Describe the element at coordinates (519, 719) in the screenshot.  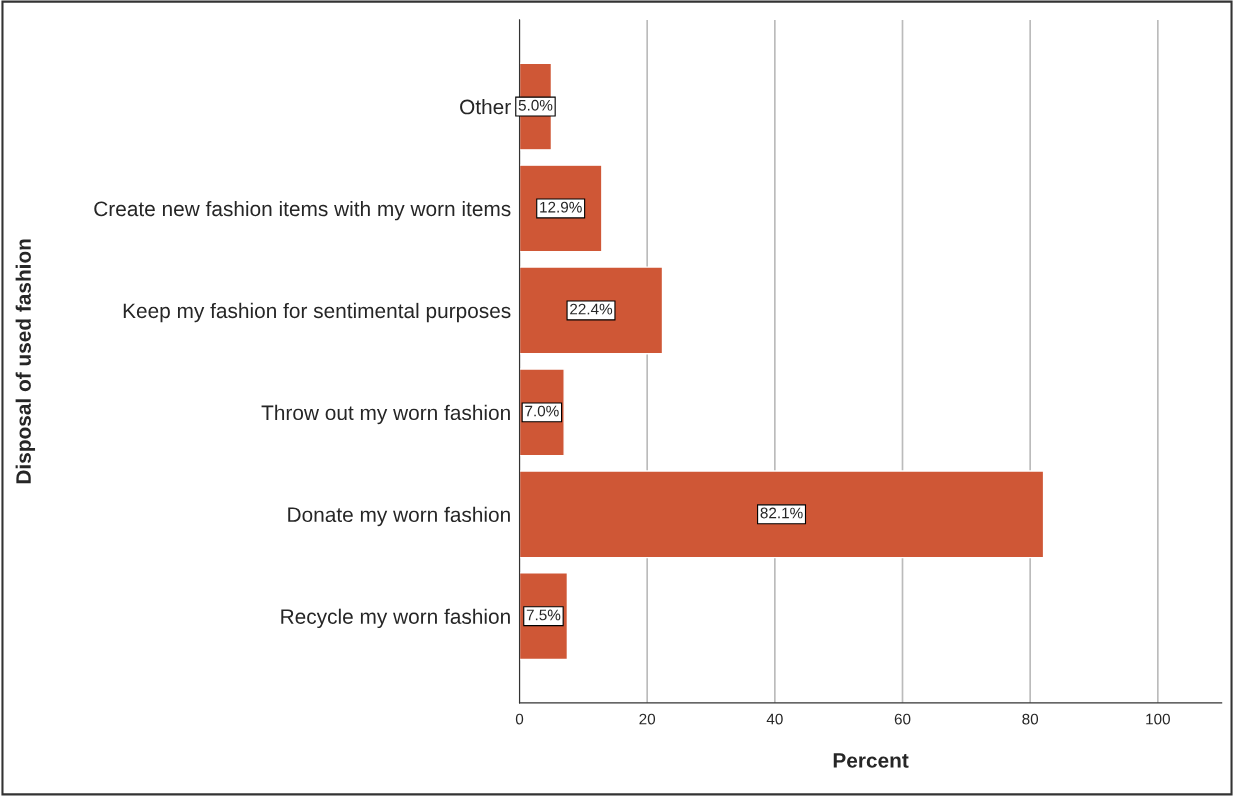
I see `x-tick-label: 0` at that location.